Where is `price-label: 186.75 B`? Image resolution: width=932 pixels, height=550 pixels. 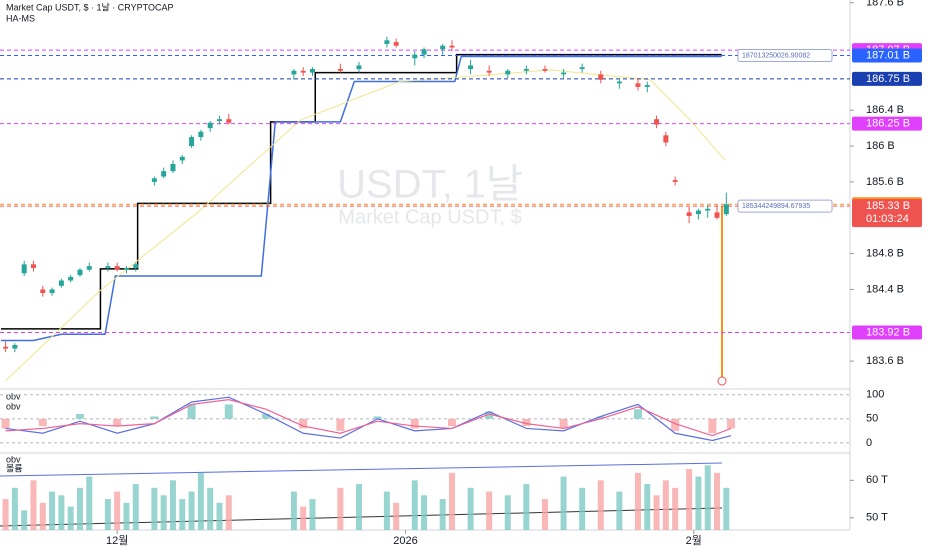
price-label: 186.75 B is located at coordinates (888, 79).